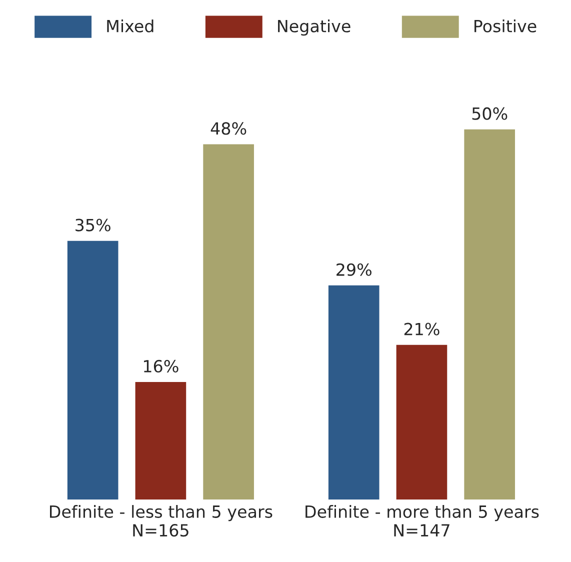  I want to click on legend-label: Negative, so click(314, 28).